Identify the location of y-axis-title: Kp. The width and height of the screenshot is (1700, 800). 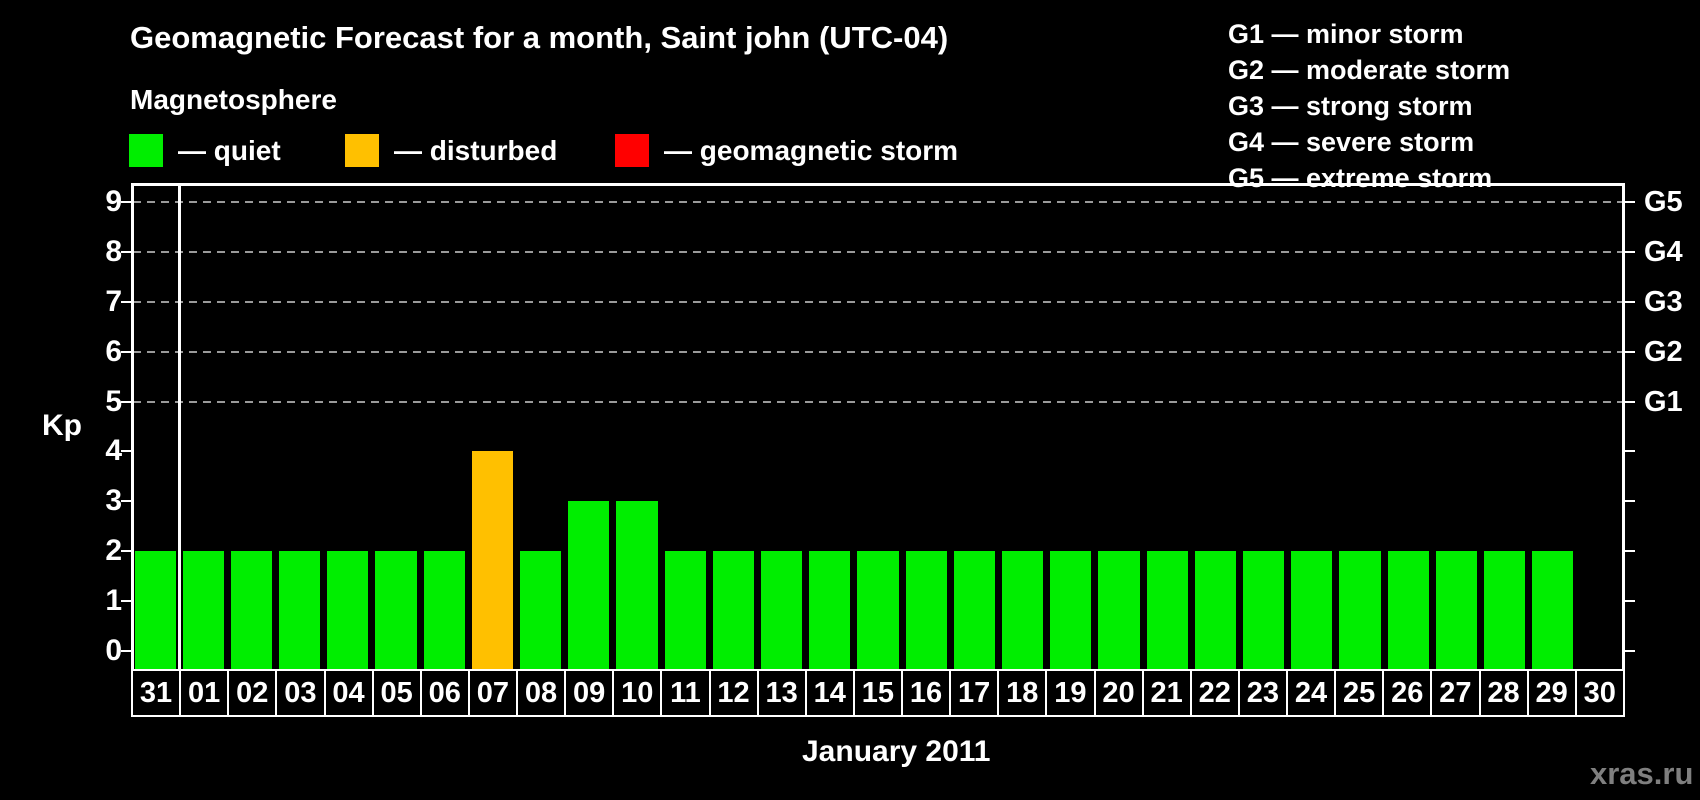
(62, 426).